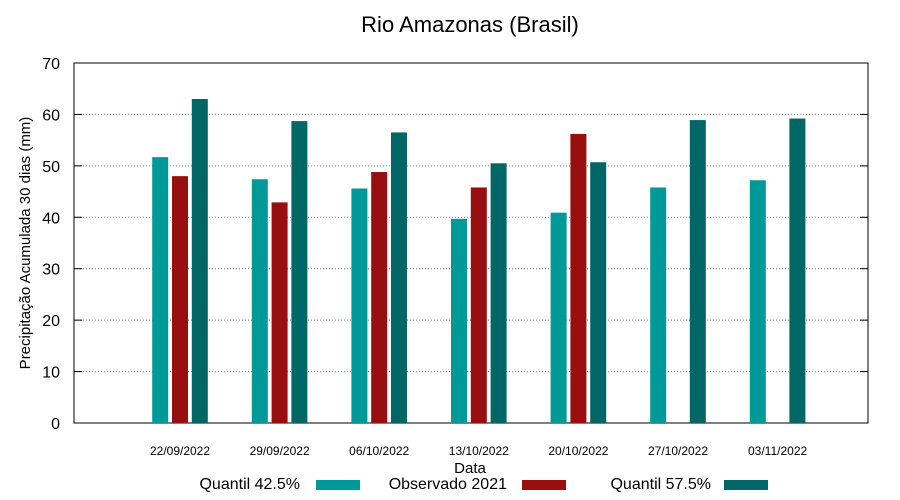 Image resolution: width=900 pixels, height=500 pixels. I want to click on x-tick-label: 29/09/2022, so click(280, 451).